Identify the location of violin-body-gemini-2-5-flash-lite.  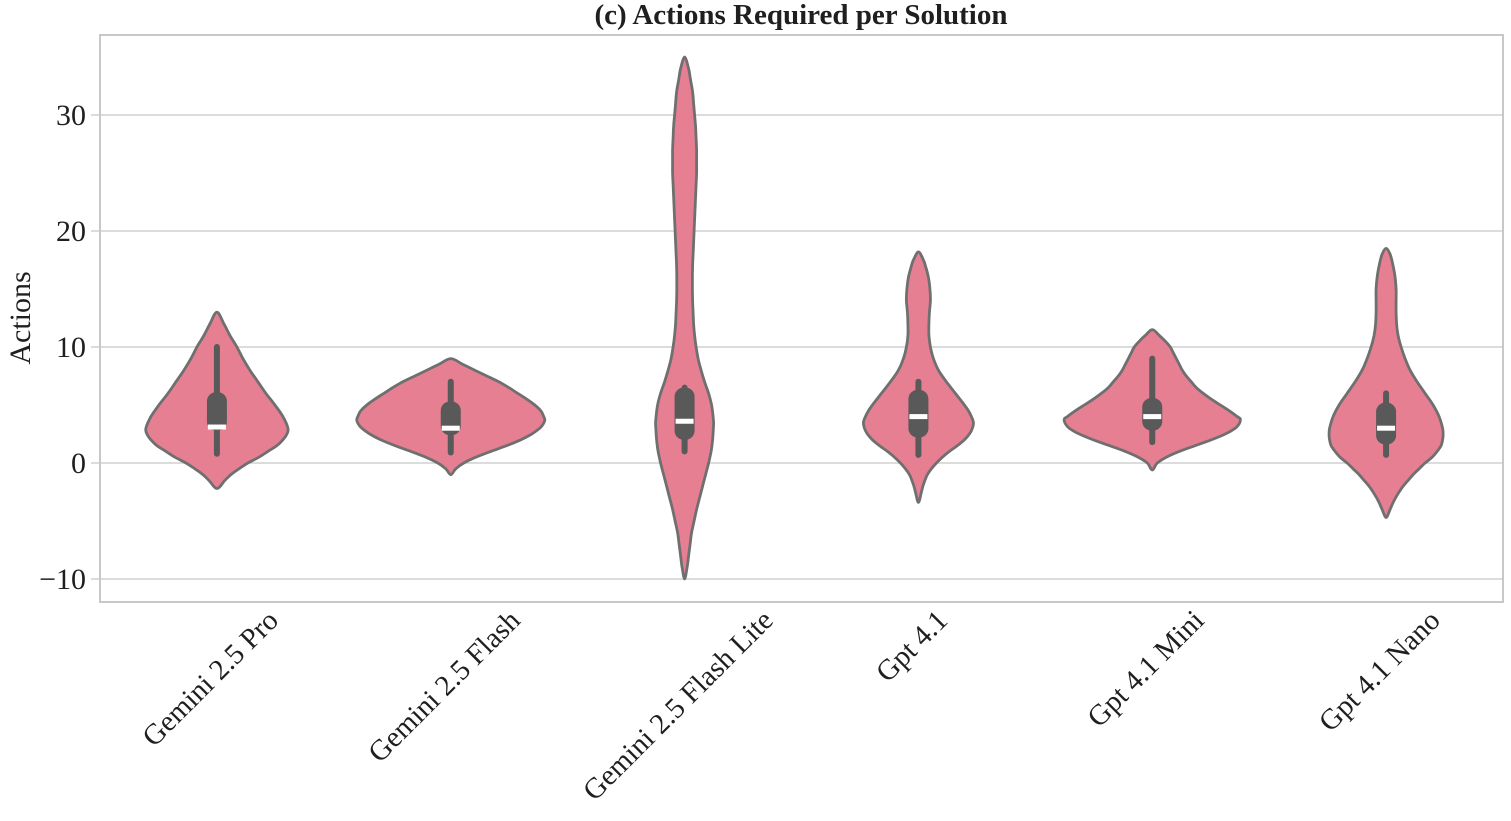
(684, 318).